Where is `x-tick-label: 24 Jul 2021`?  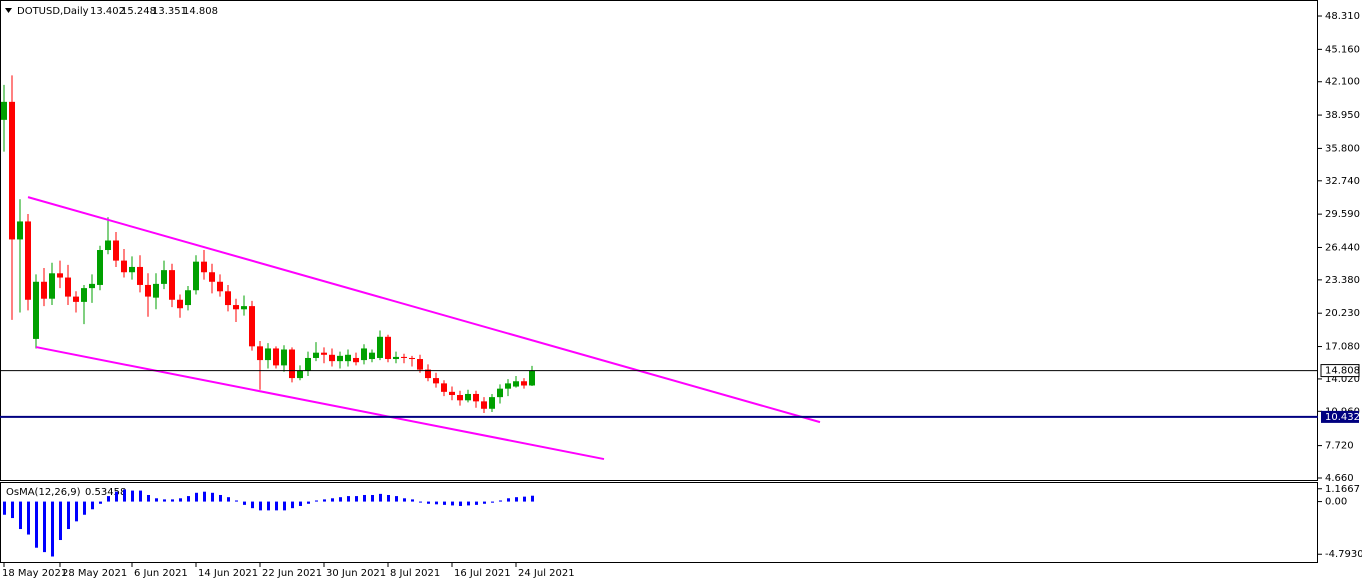 x-tick-label: 24 Jul 2021 is located at coordinates (546, 573).